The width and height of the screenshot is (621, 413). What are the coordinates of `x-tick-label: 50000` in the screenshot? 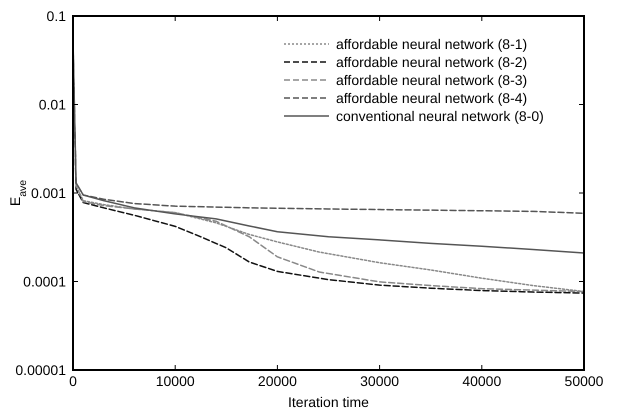 It's located at (584, 381).